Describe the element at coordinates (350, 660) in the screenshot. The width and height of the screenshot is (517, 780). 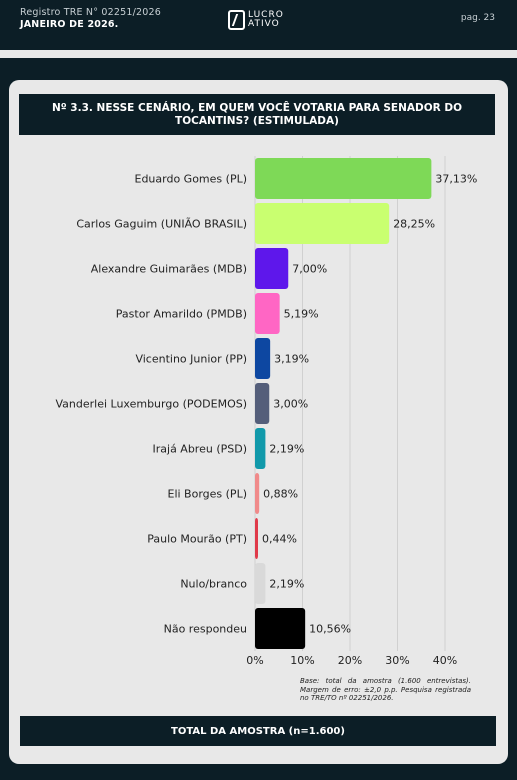
I see `x-tick-label-2: 20%` at that location.